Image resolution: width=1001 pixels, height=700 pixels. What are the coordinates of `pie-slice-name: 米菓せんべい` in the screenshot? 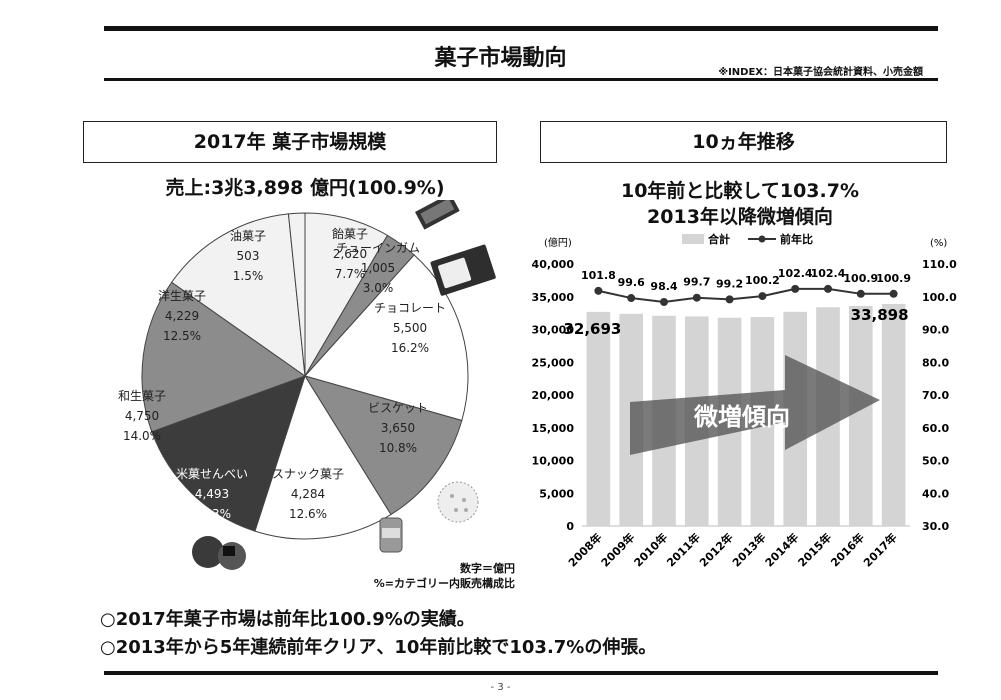 It's located at (212, 474).